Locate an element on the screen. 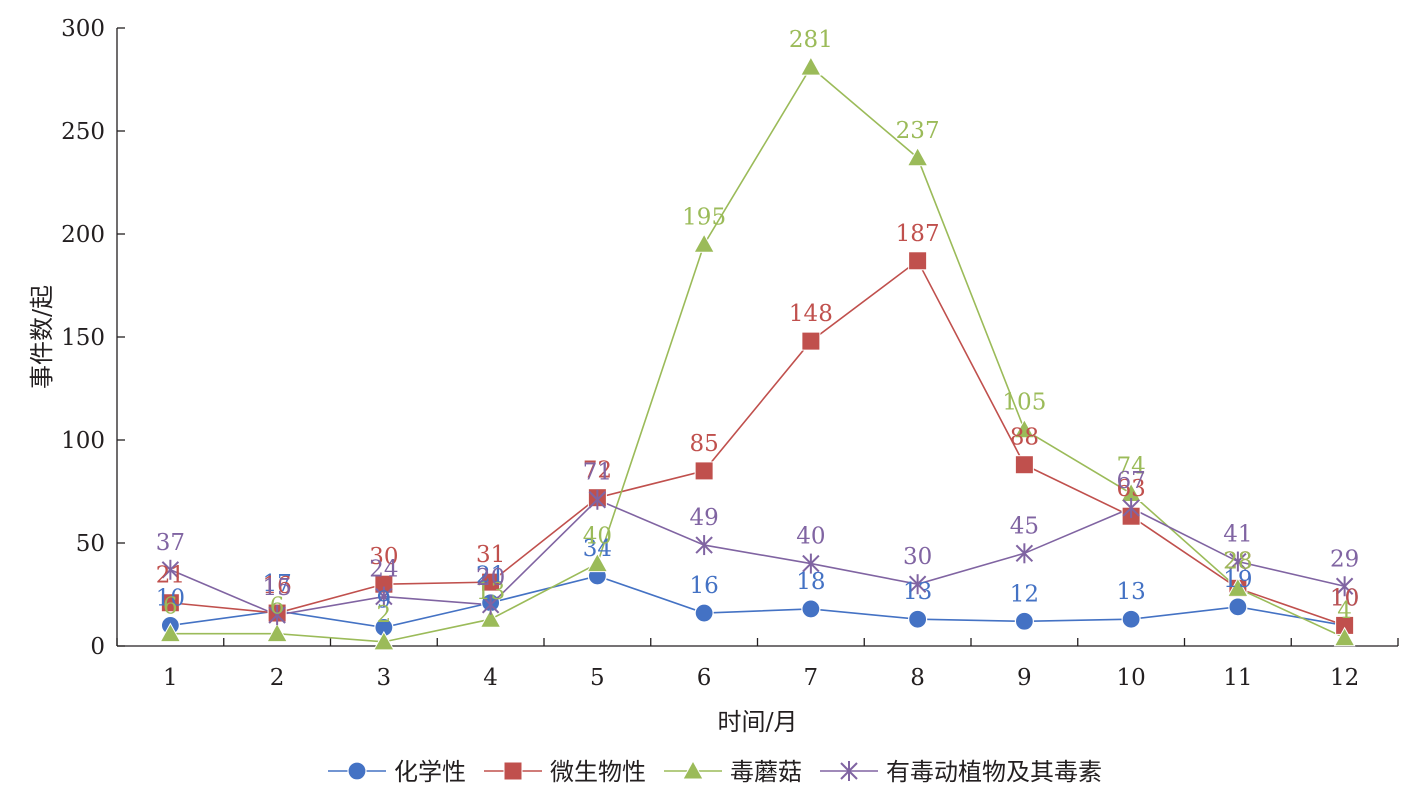  data-label: 237 is located at coordinates (918, 131).